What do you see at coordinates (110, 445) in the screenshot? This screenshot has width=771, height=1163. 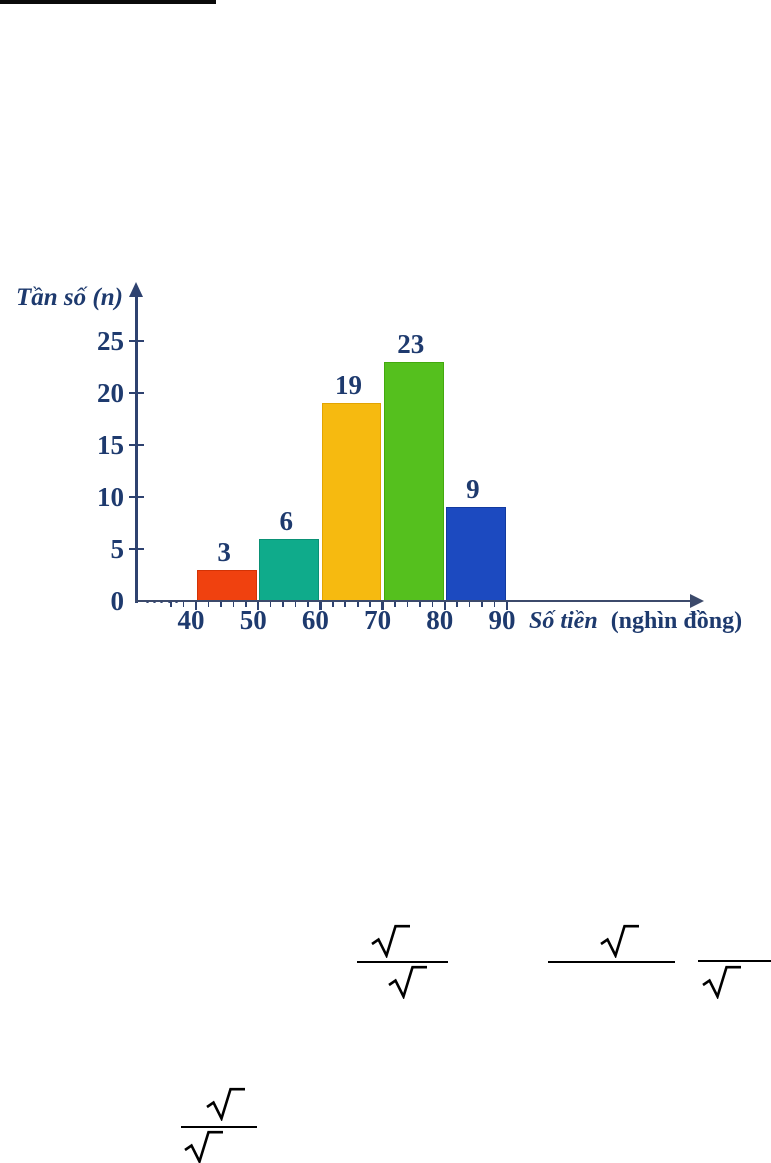 I see `y-tick-label: 15` at bounding box center [110, 445].